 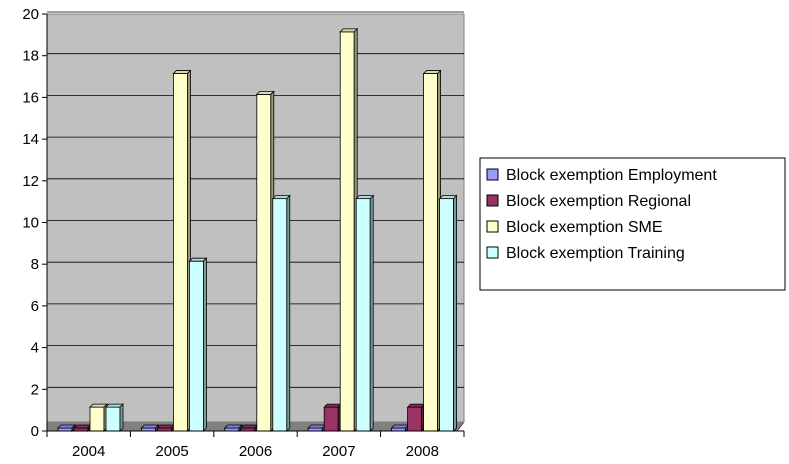 I want to click on y-tick-label: 2, so click(x=35, y=389).